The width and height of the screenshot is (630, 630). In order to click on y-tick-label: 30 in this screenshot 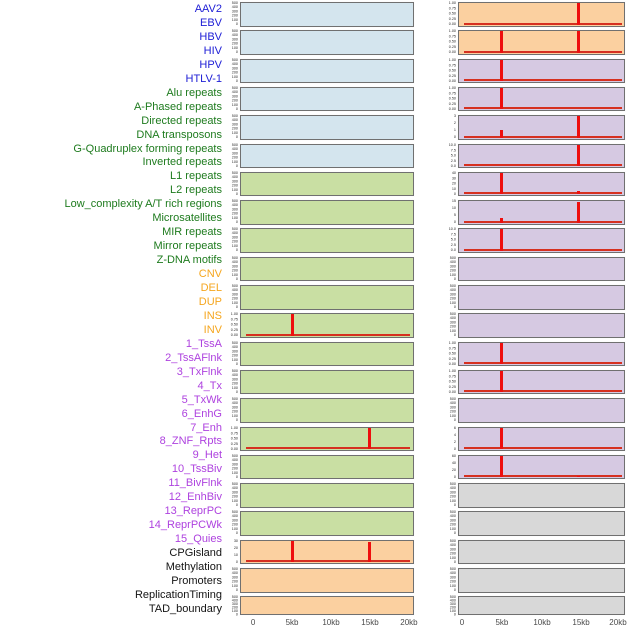, I will do `click(235, 540)`.